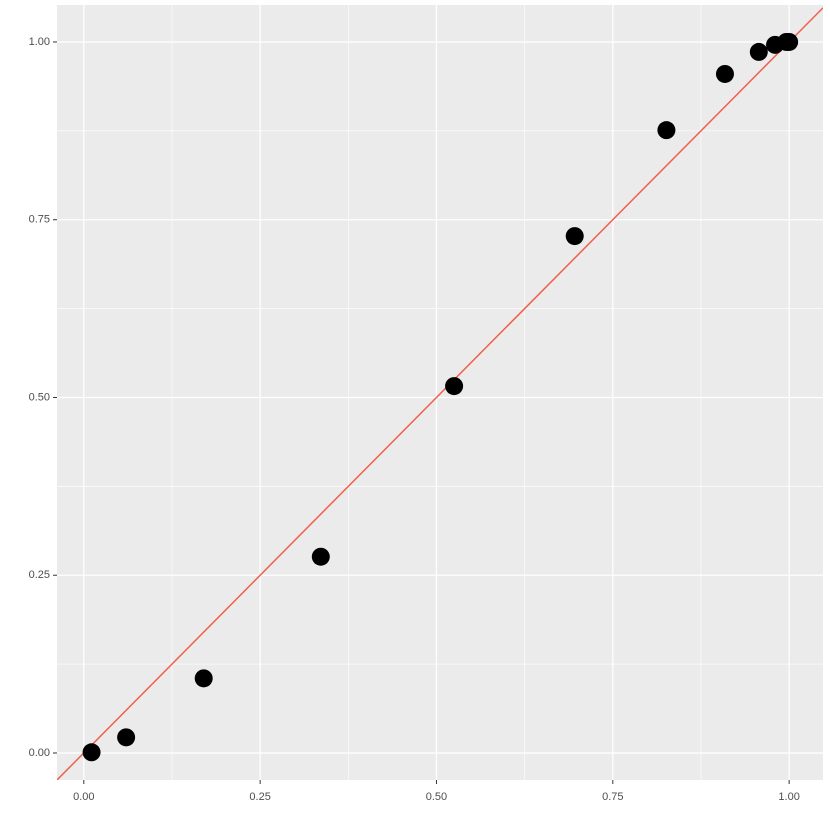 This screenshot has width=830, height=835. What do you see at coordinates (39, 220) in the screenshot?
I see `y-tick-label: 0.75` at bounding box center [39, 220].